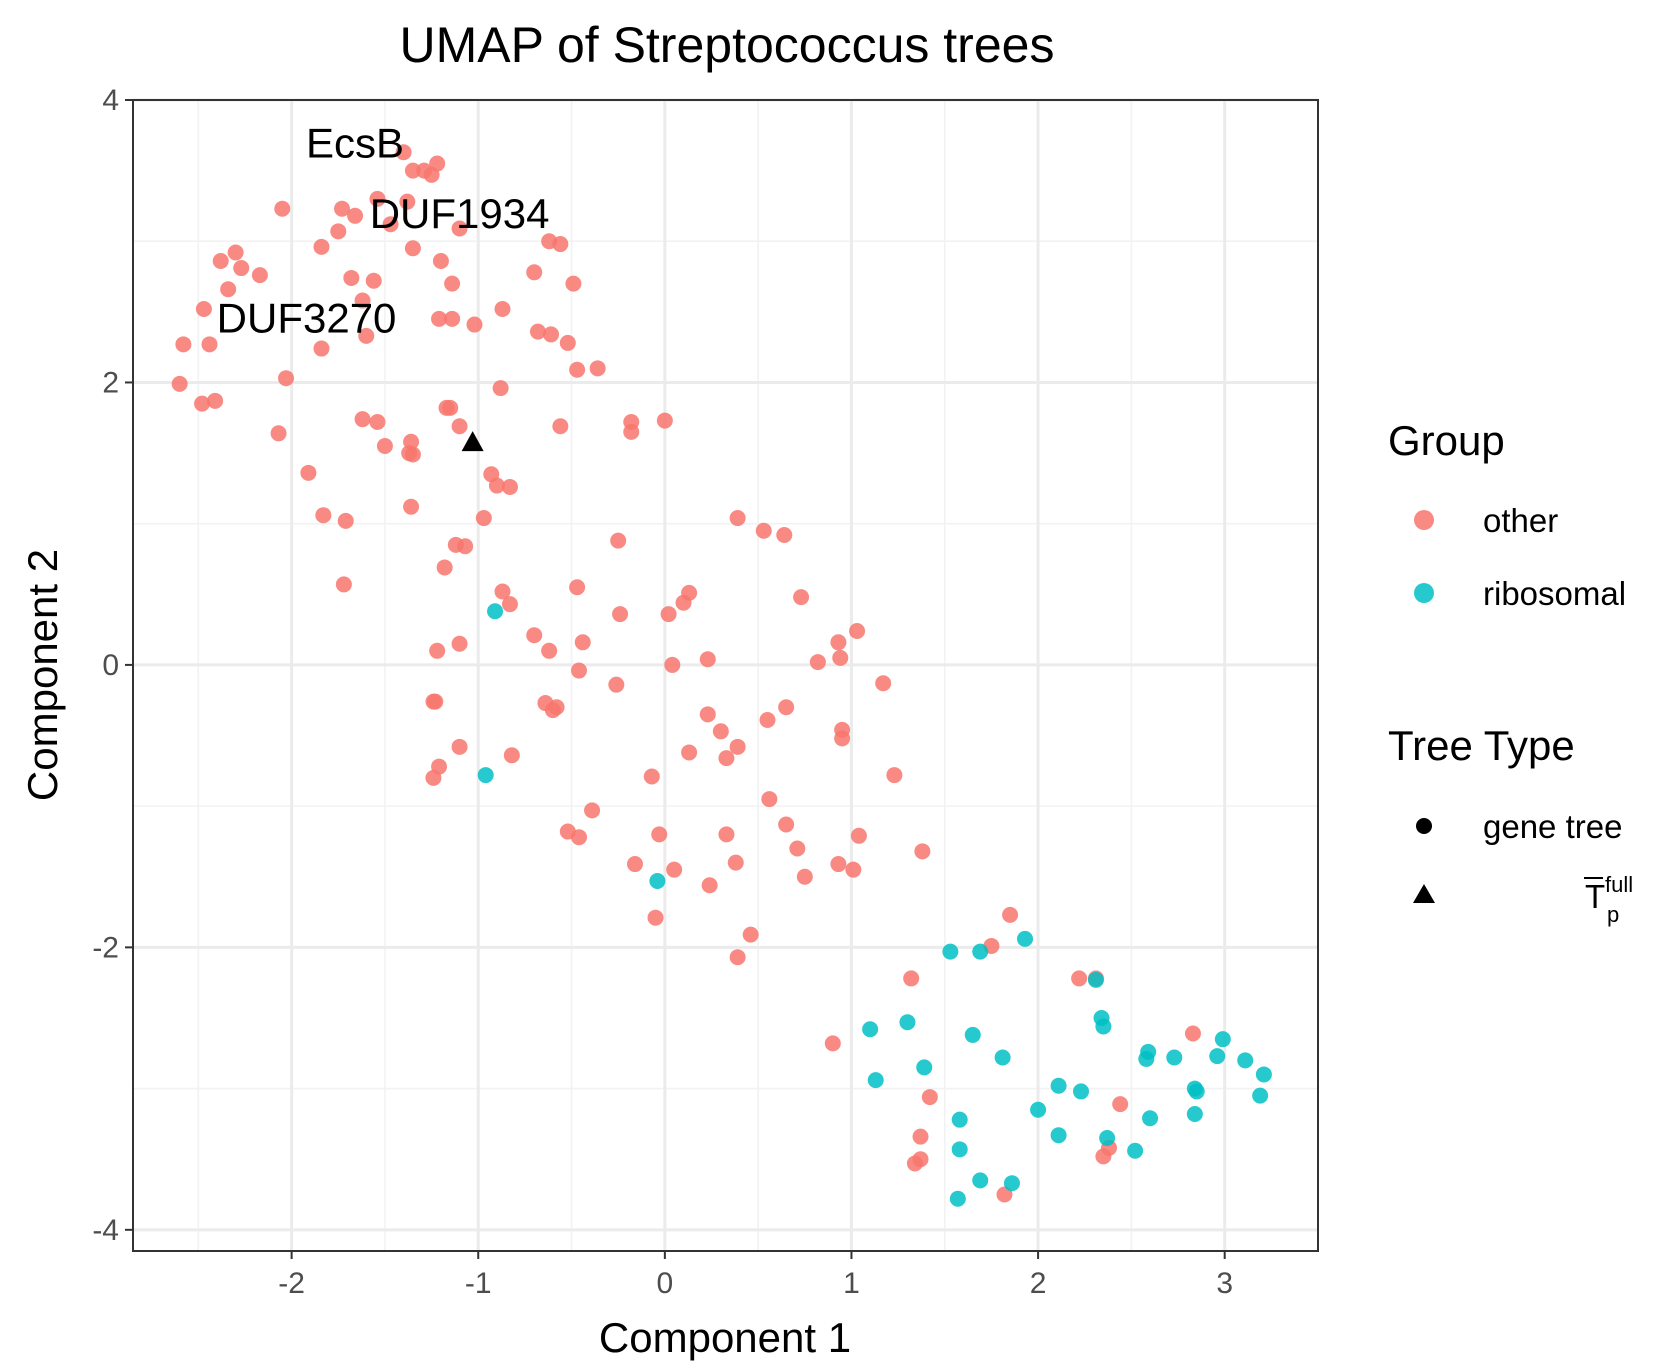 This screenshot has width=1670, height=1370. Describe the element at coordinates (42, 675) in the screenshot. I see `y-axis-title: Component 2` at that location.